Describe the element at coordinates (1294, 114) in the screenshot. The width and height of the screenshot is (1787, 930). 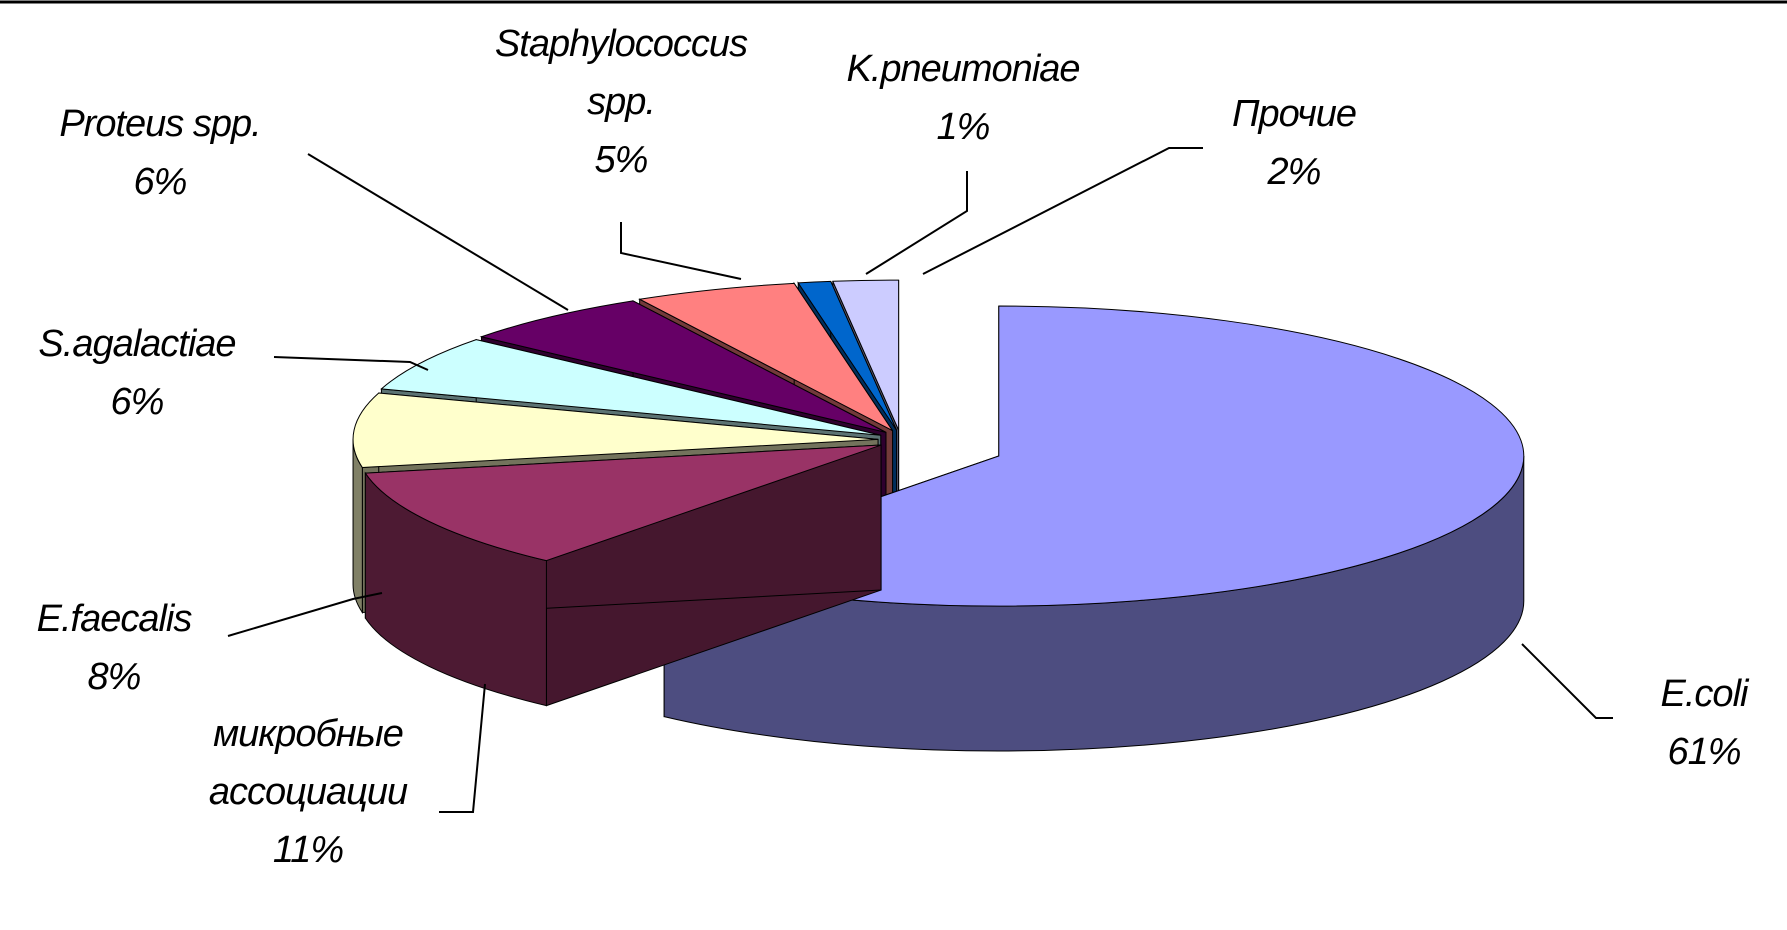
I see `slice-name: Прочие` at that location.